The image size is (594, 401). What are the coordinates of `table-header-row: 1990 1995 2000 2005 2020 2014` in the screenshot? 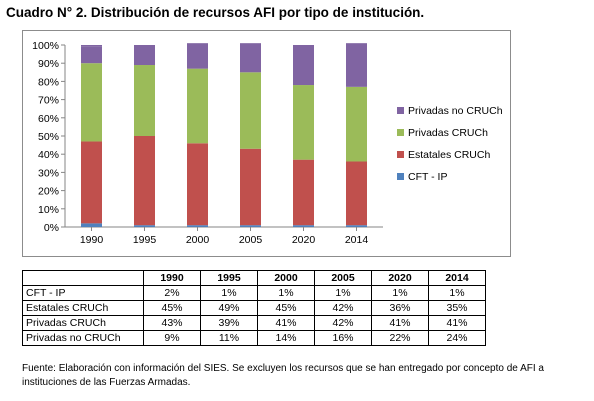 It's located at (254, 278).